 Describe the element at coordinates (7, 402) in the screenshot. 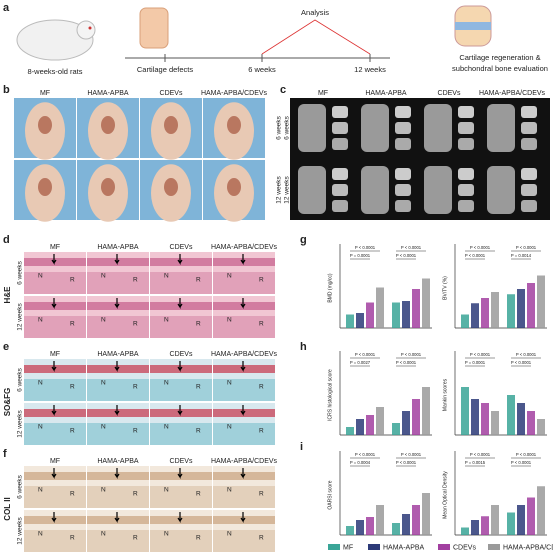

I see `stain-label: SO&FG` at that location.